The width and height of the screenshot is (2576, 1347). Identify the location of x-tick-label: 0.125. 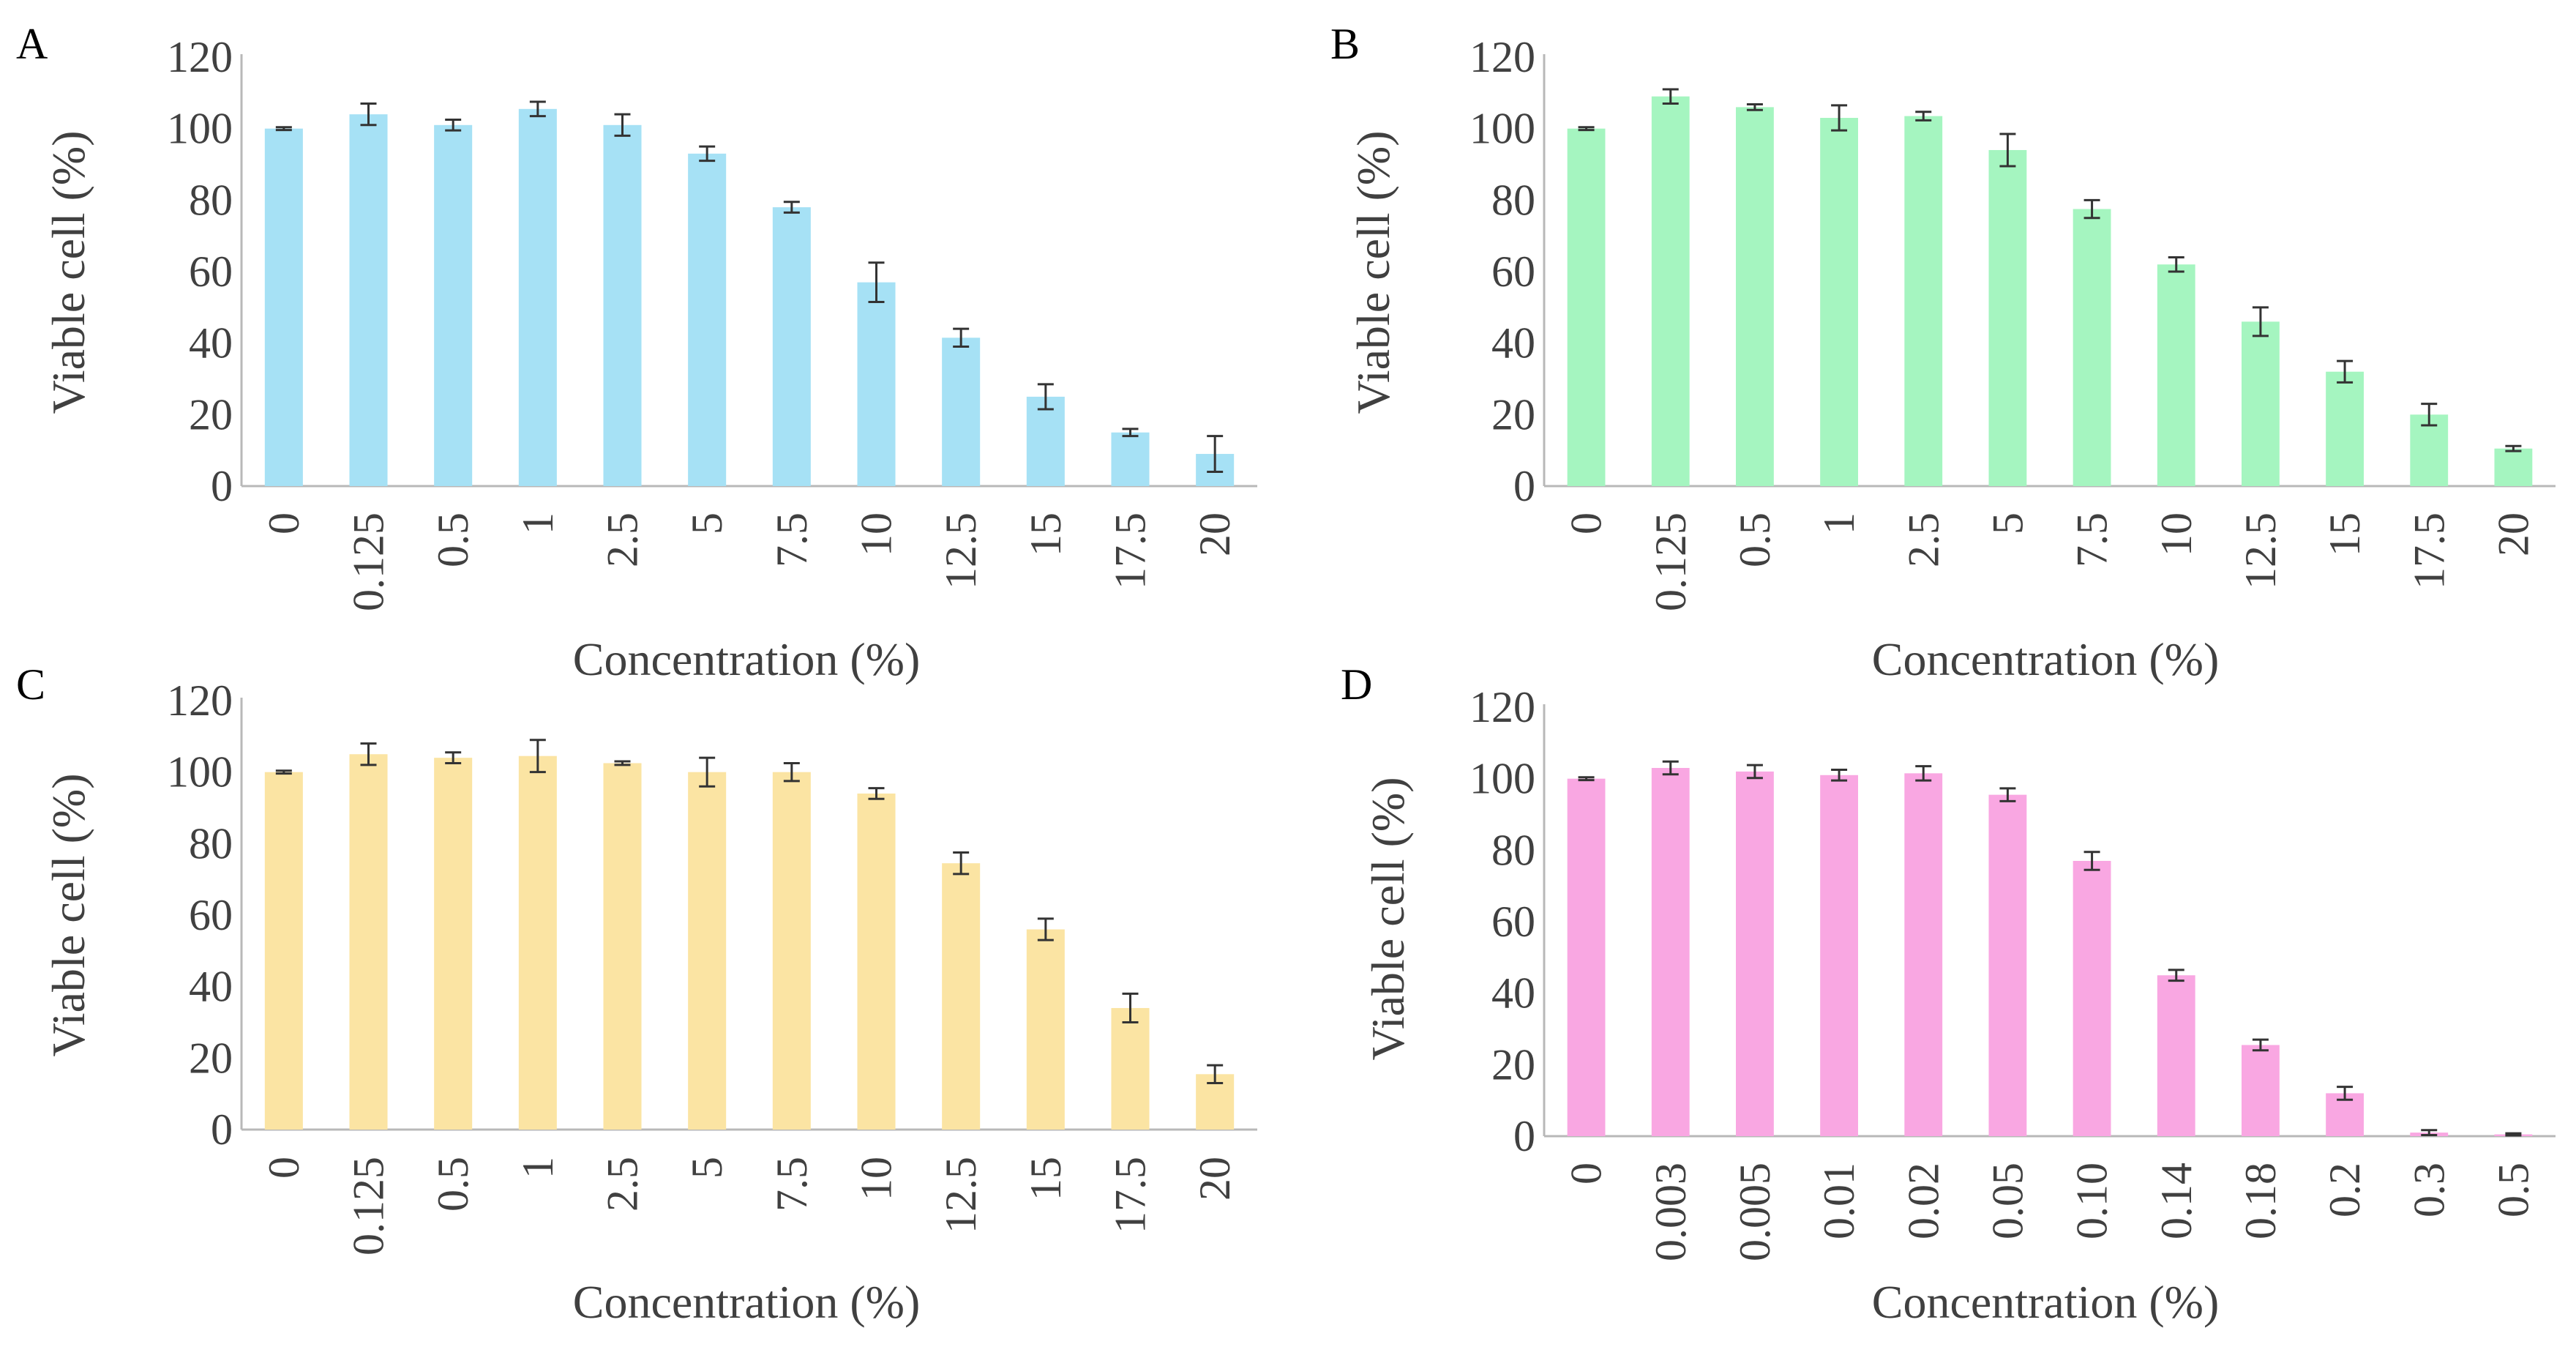
(1671, 562).